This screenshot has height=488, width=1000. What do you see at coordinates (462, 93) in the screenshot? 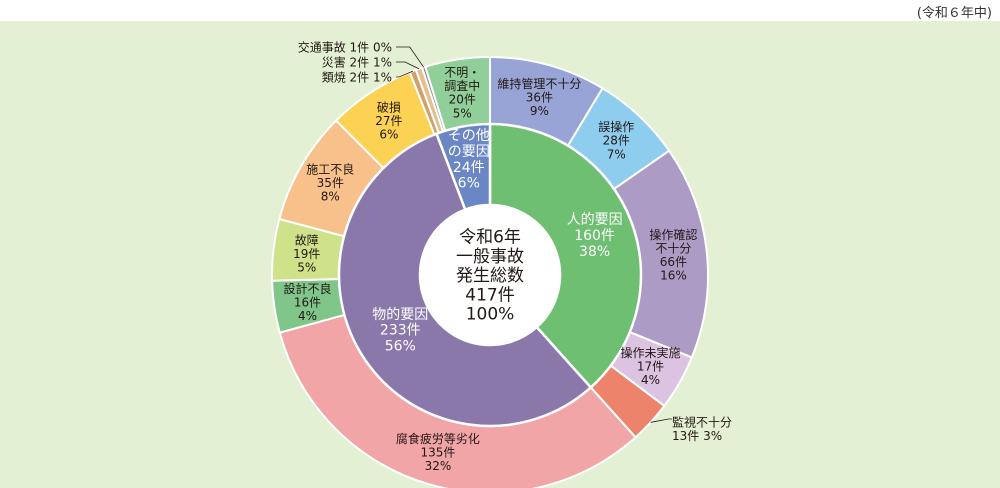
I see `outer-label-不明調査中: 不明・調査中 20件 5%` at bounding box center [462, 93].